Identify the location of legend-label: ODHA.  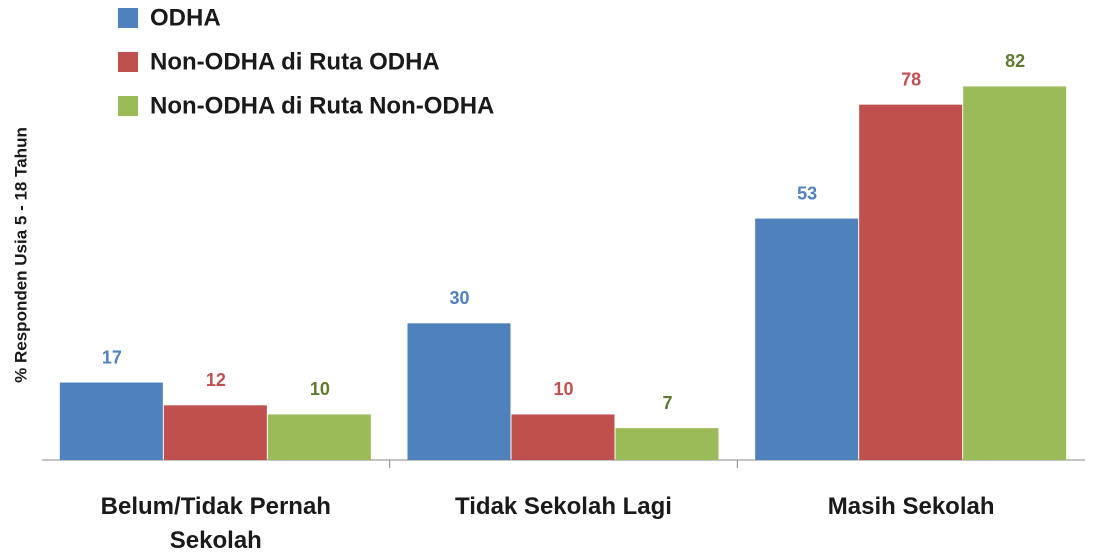
(185, 17).